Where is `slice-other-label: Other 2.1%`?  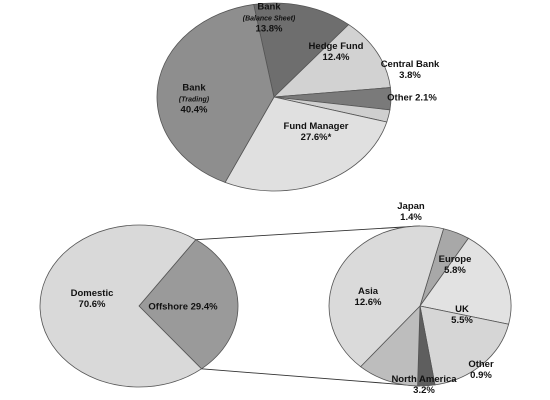
slice-other-label: Other 2.1% is located at coordinates (412, 98).